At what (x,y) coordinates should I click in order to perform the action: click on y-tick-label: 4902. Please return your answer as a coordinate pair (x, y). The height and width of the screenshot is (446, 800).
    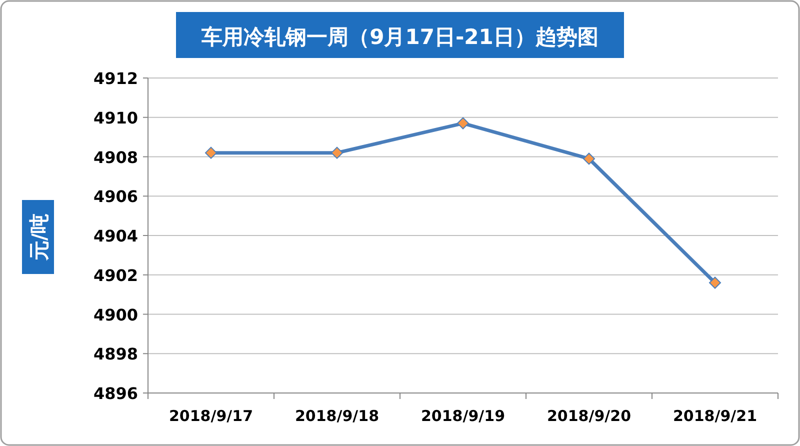
    Looking at the image, I should click on (115, 275).